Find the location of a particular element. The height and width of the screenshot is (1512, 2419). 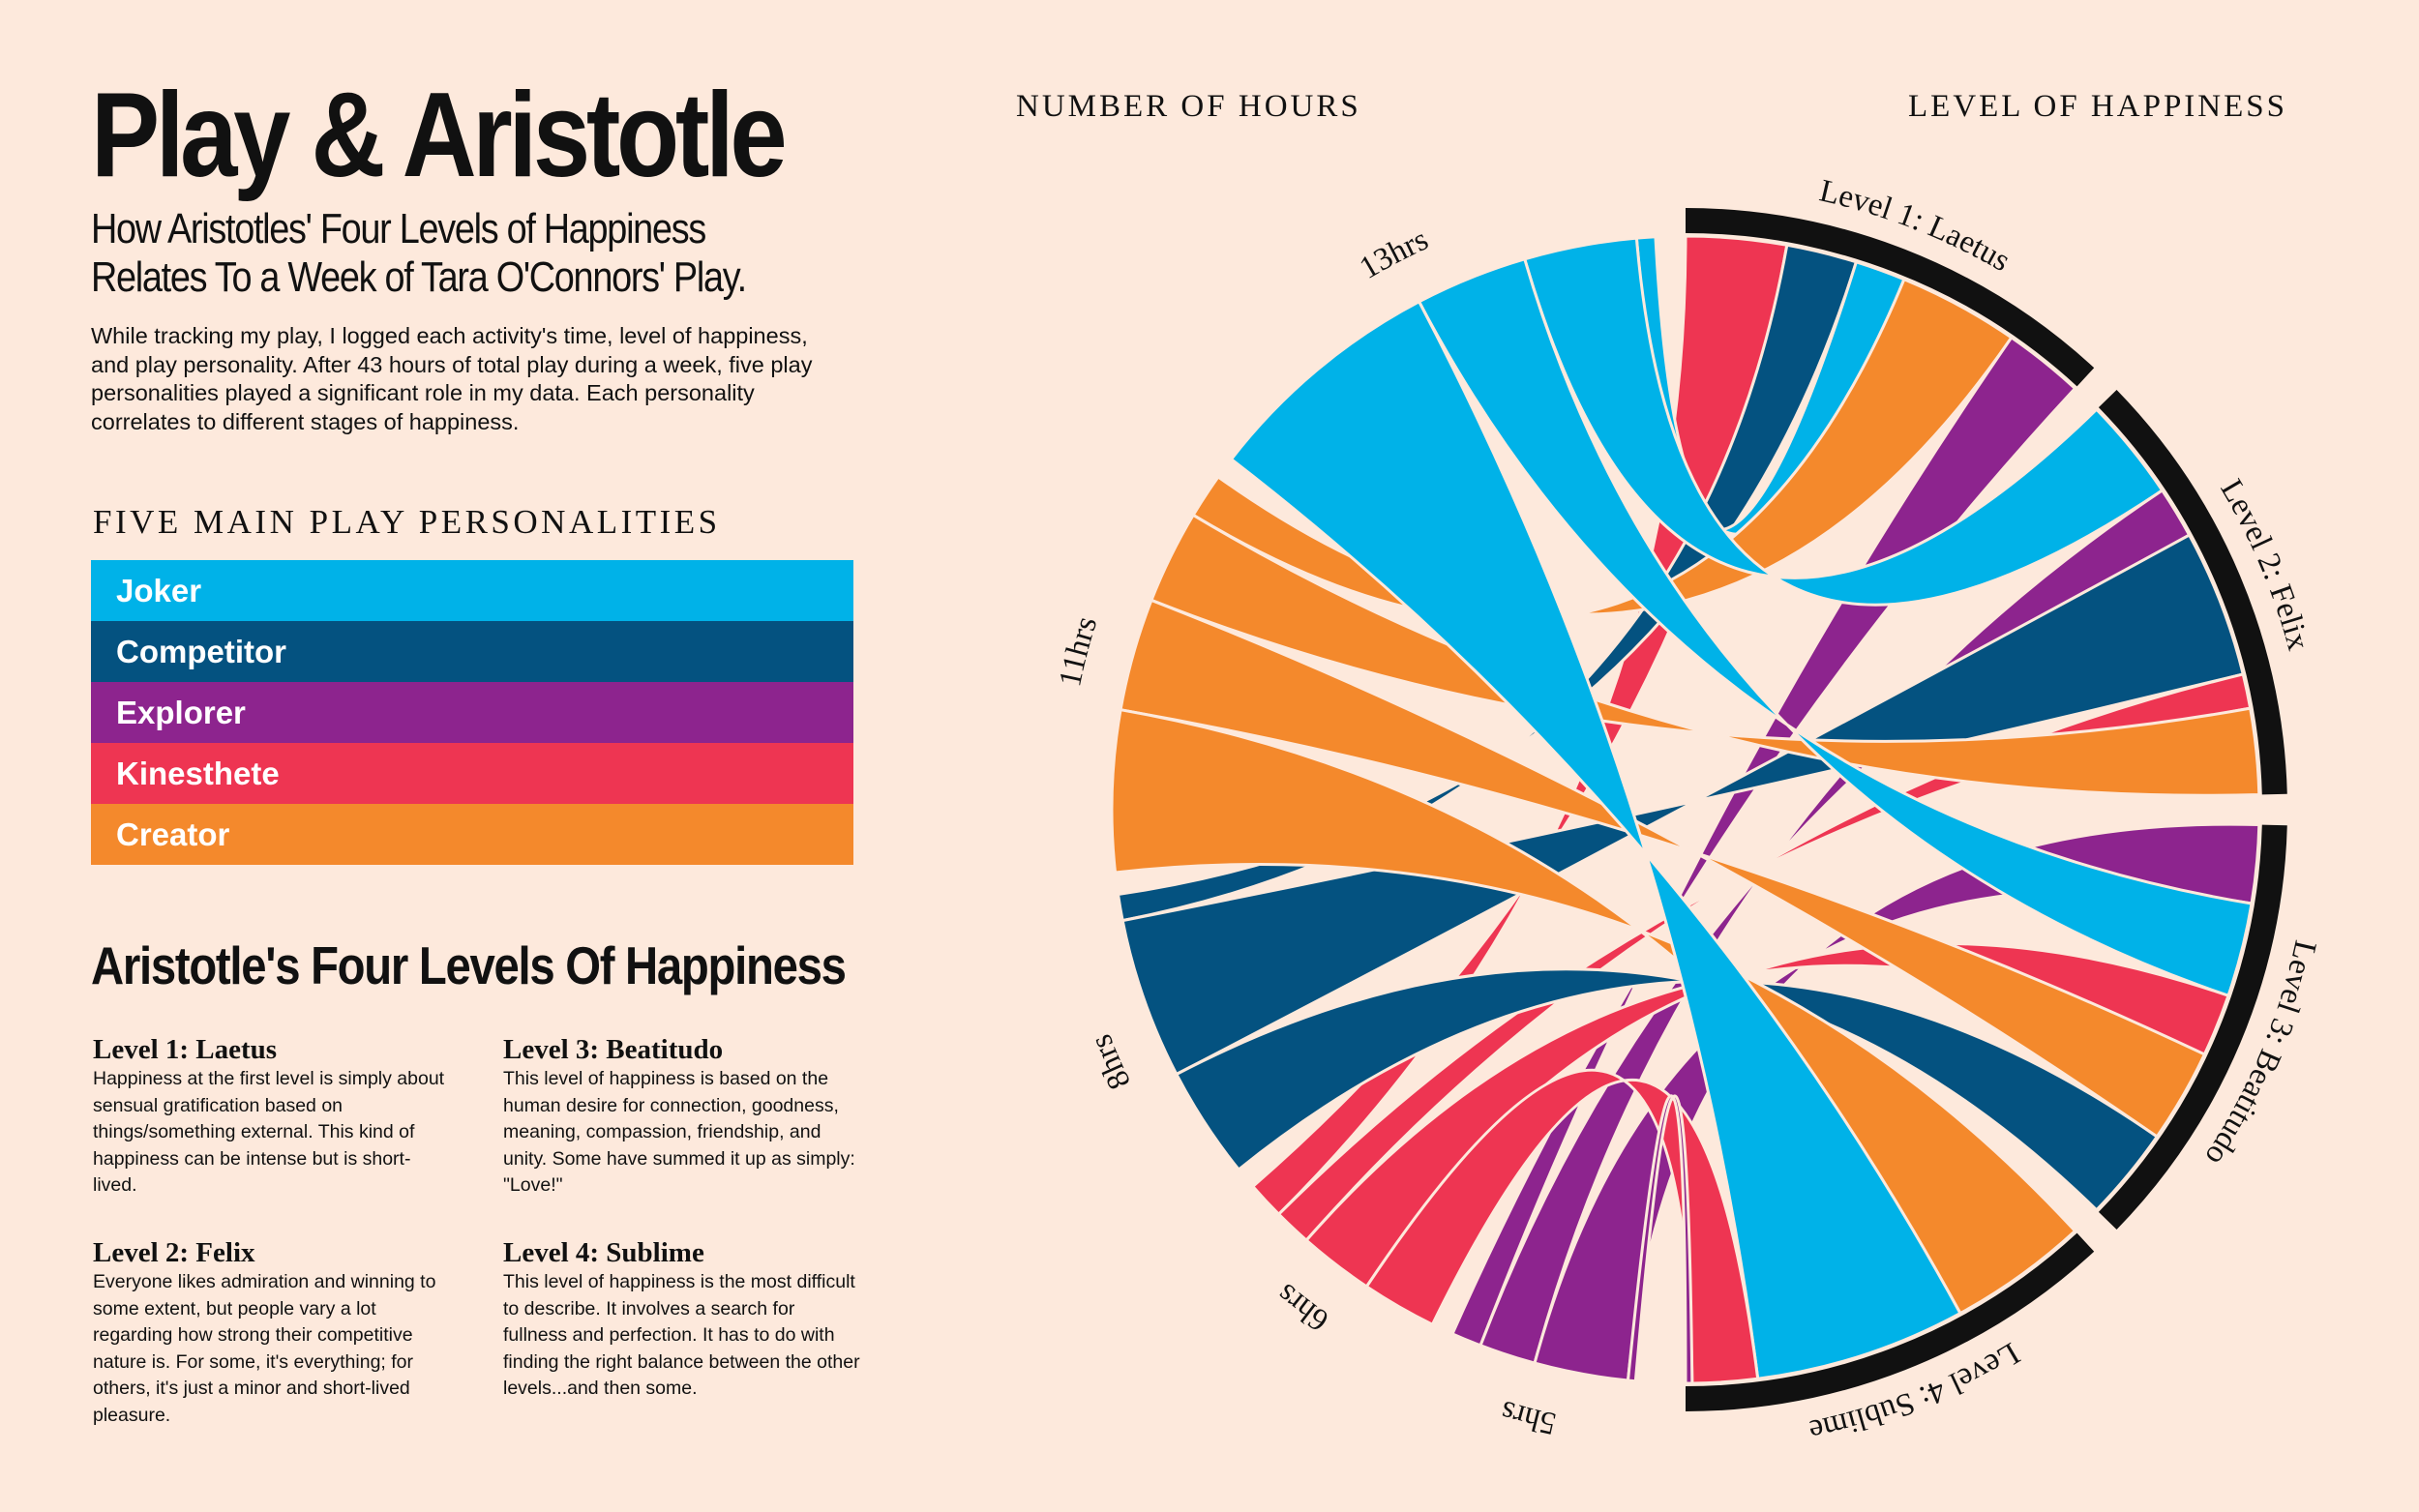

ribbon-joker-to-level-2-felix is located at coordinates (1844, 421).